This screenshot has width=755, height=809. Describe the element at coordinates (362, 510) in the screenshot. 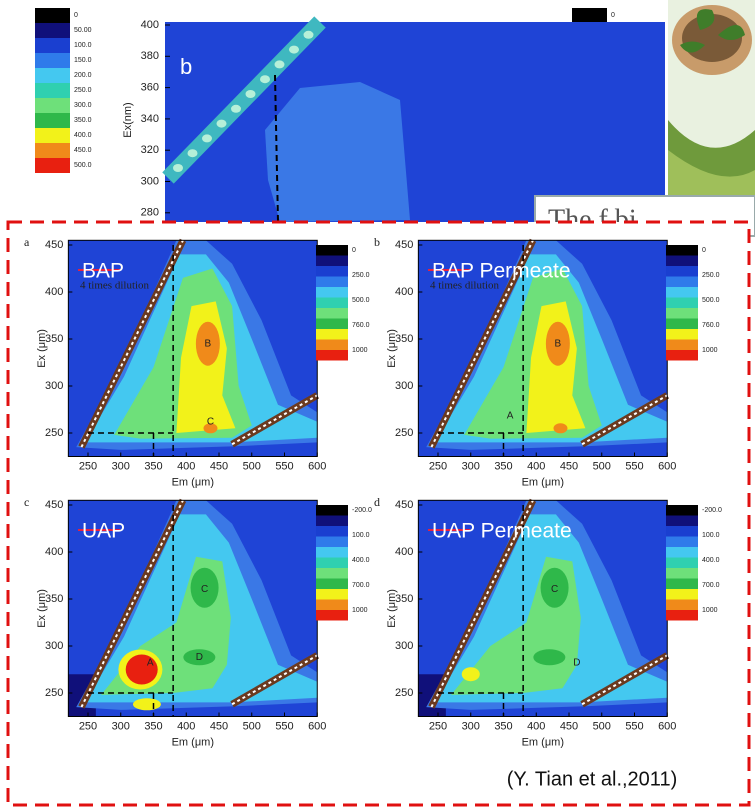

I see `legend-label: -200.0` at that location.